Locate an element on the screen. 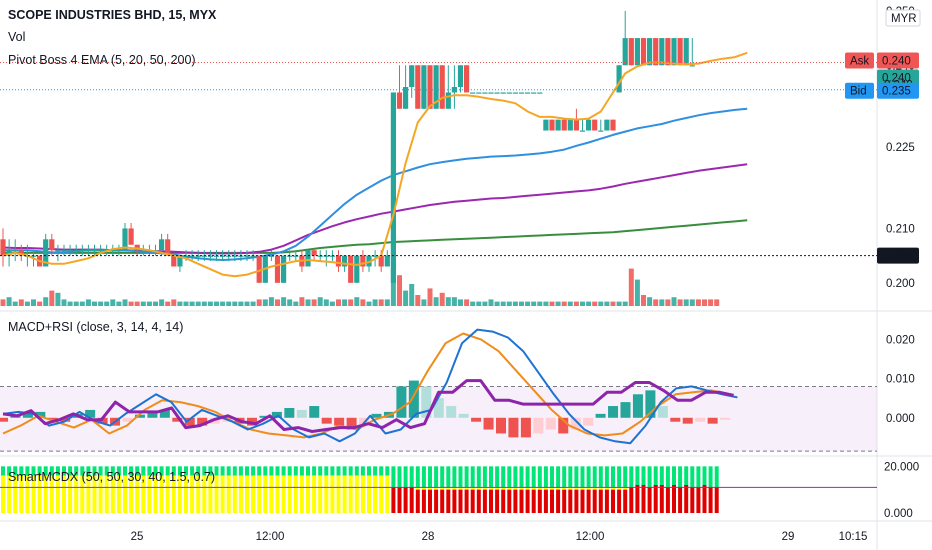 The width and height of the screenshot is (932, 550). ask-label: Ask is located at coordinates (859, 62).